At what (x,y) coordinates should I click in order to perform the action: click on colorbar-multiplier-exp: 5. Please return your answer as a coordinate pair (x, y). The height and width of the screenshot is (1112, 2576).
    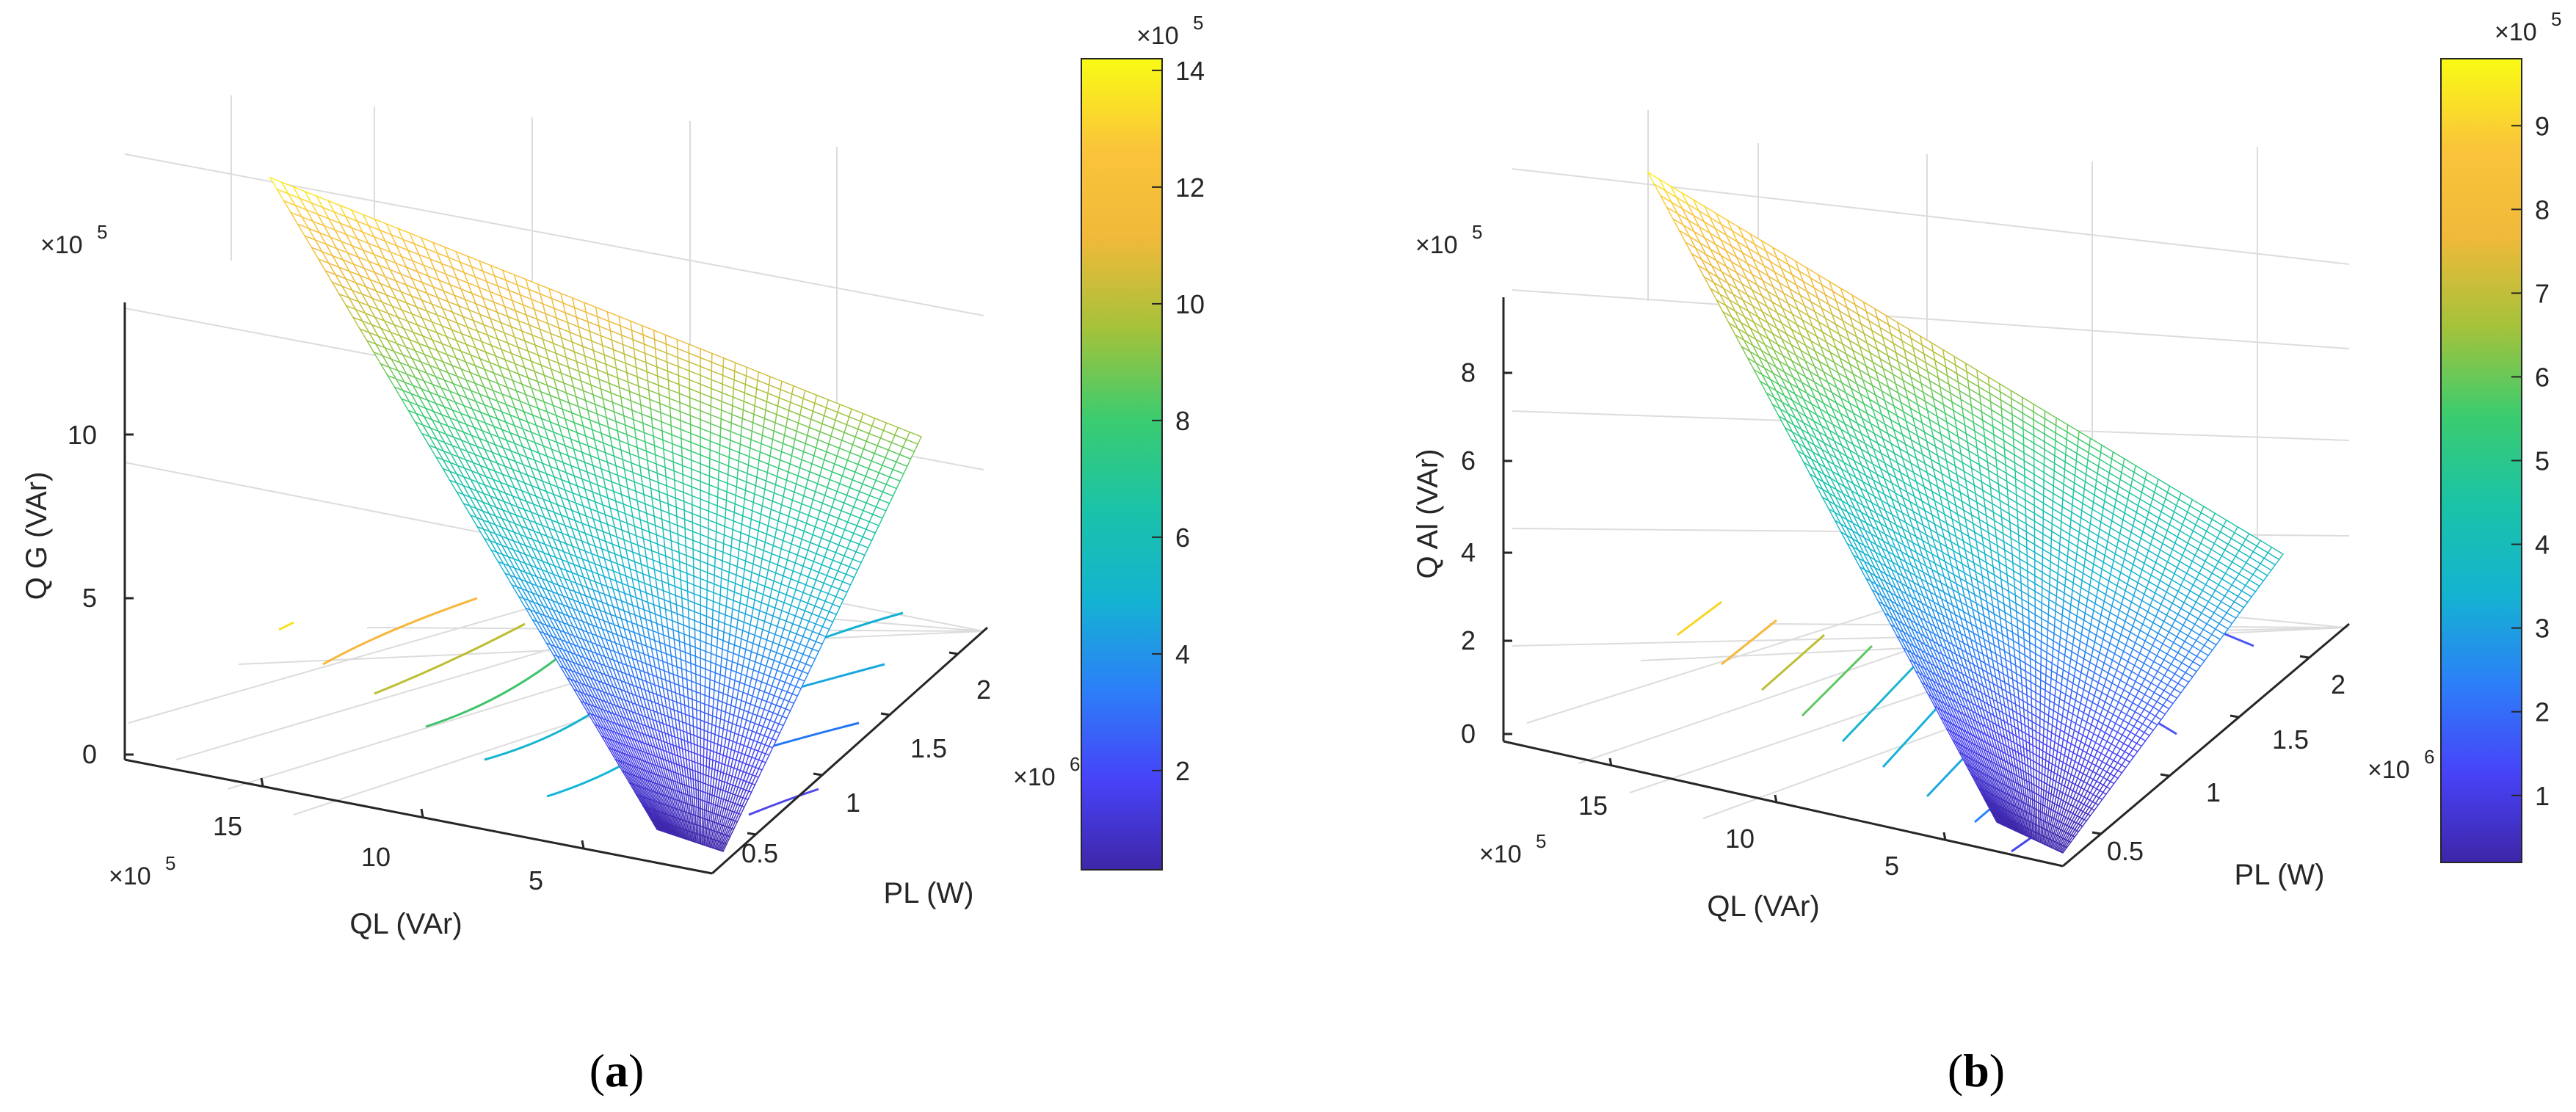
    Looking at the image, I should click on (1198, 23).